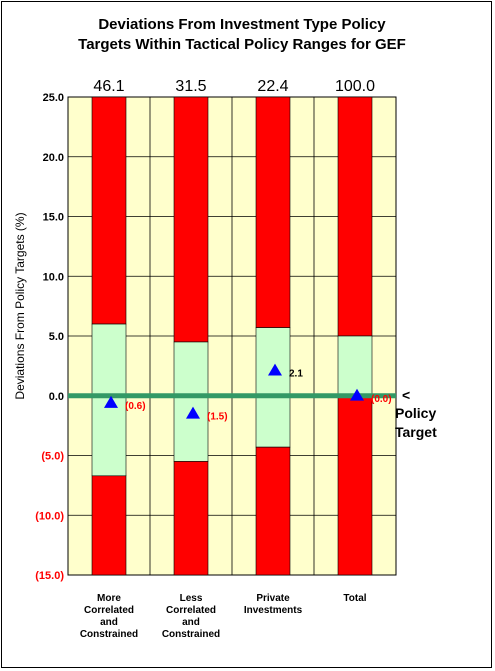 This screenshot has height=671, width=495. I want to click on y-axis-label: Deviations From Policy Targets (%), so click(20, 305).